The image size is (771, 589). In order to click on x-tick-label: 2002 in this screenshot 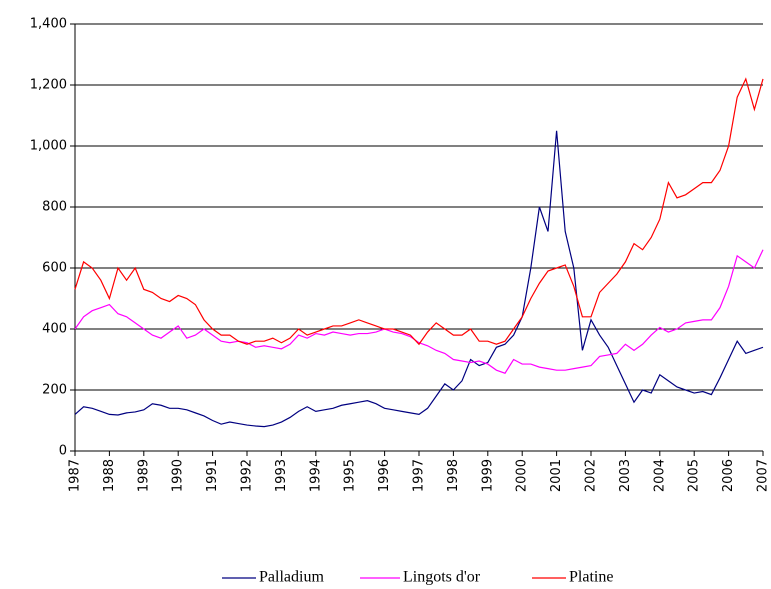, I will do `click(591, 475)`.